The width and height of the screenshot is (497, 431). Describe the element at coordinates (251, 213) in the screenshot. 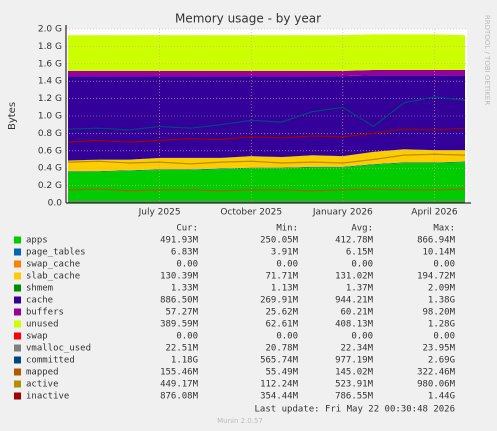

I see `x-tick-label: October 2025` at that location.